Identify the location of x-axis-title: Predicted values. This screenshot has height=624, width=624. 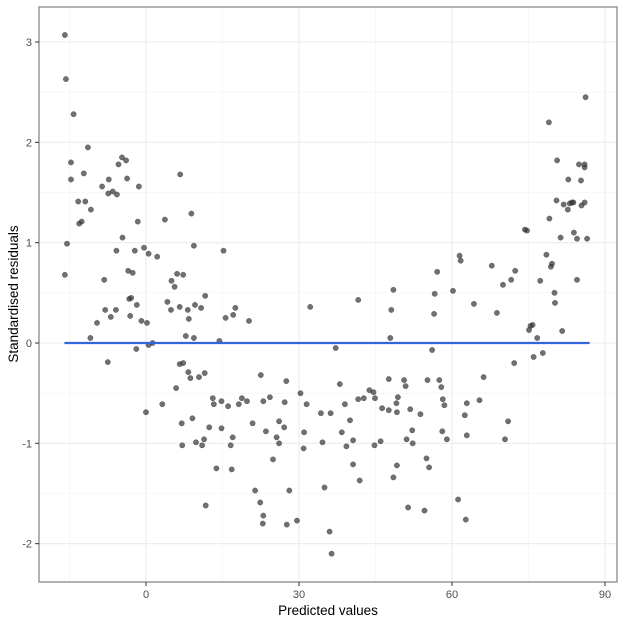
(328, 610).